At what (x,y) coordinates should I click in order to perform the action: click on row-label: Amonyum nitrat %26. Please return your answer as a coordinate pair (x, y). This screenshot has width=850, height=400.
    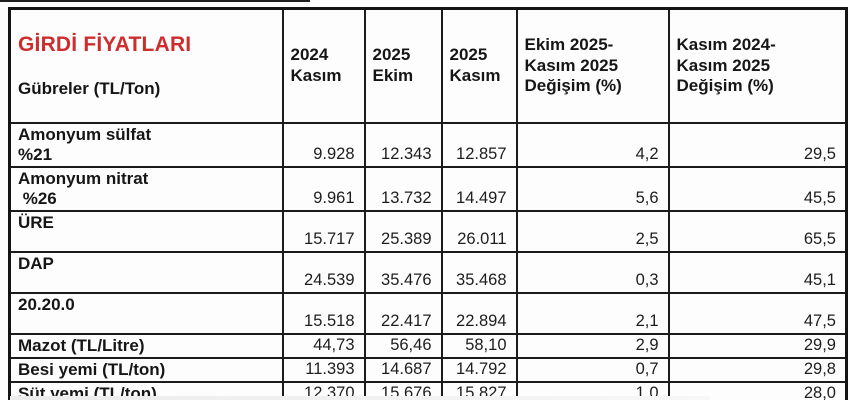
    Looking at the image, I should click on (146, 188).